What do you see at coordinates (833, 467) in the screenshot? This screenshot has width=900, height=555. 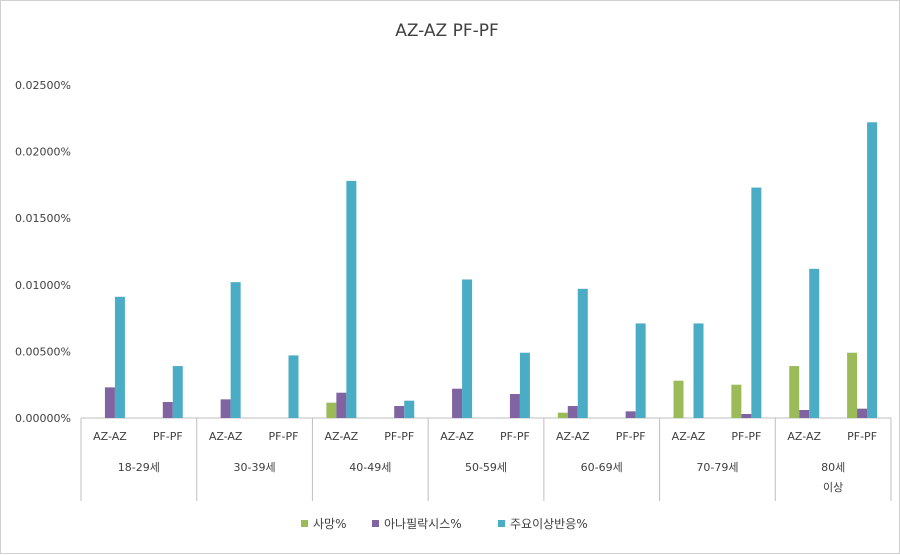 I see `age-group-label: 80세` at bounding box center [833, 467].